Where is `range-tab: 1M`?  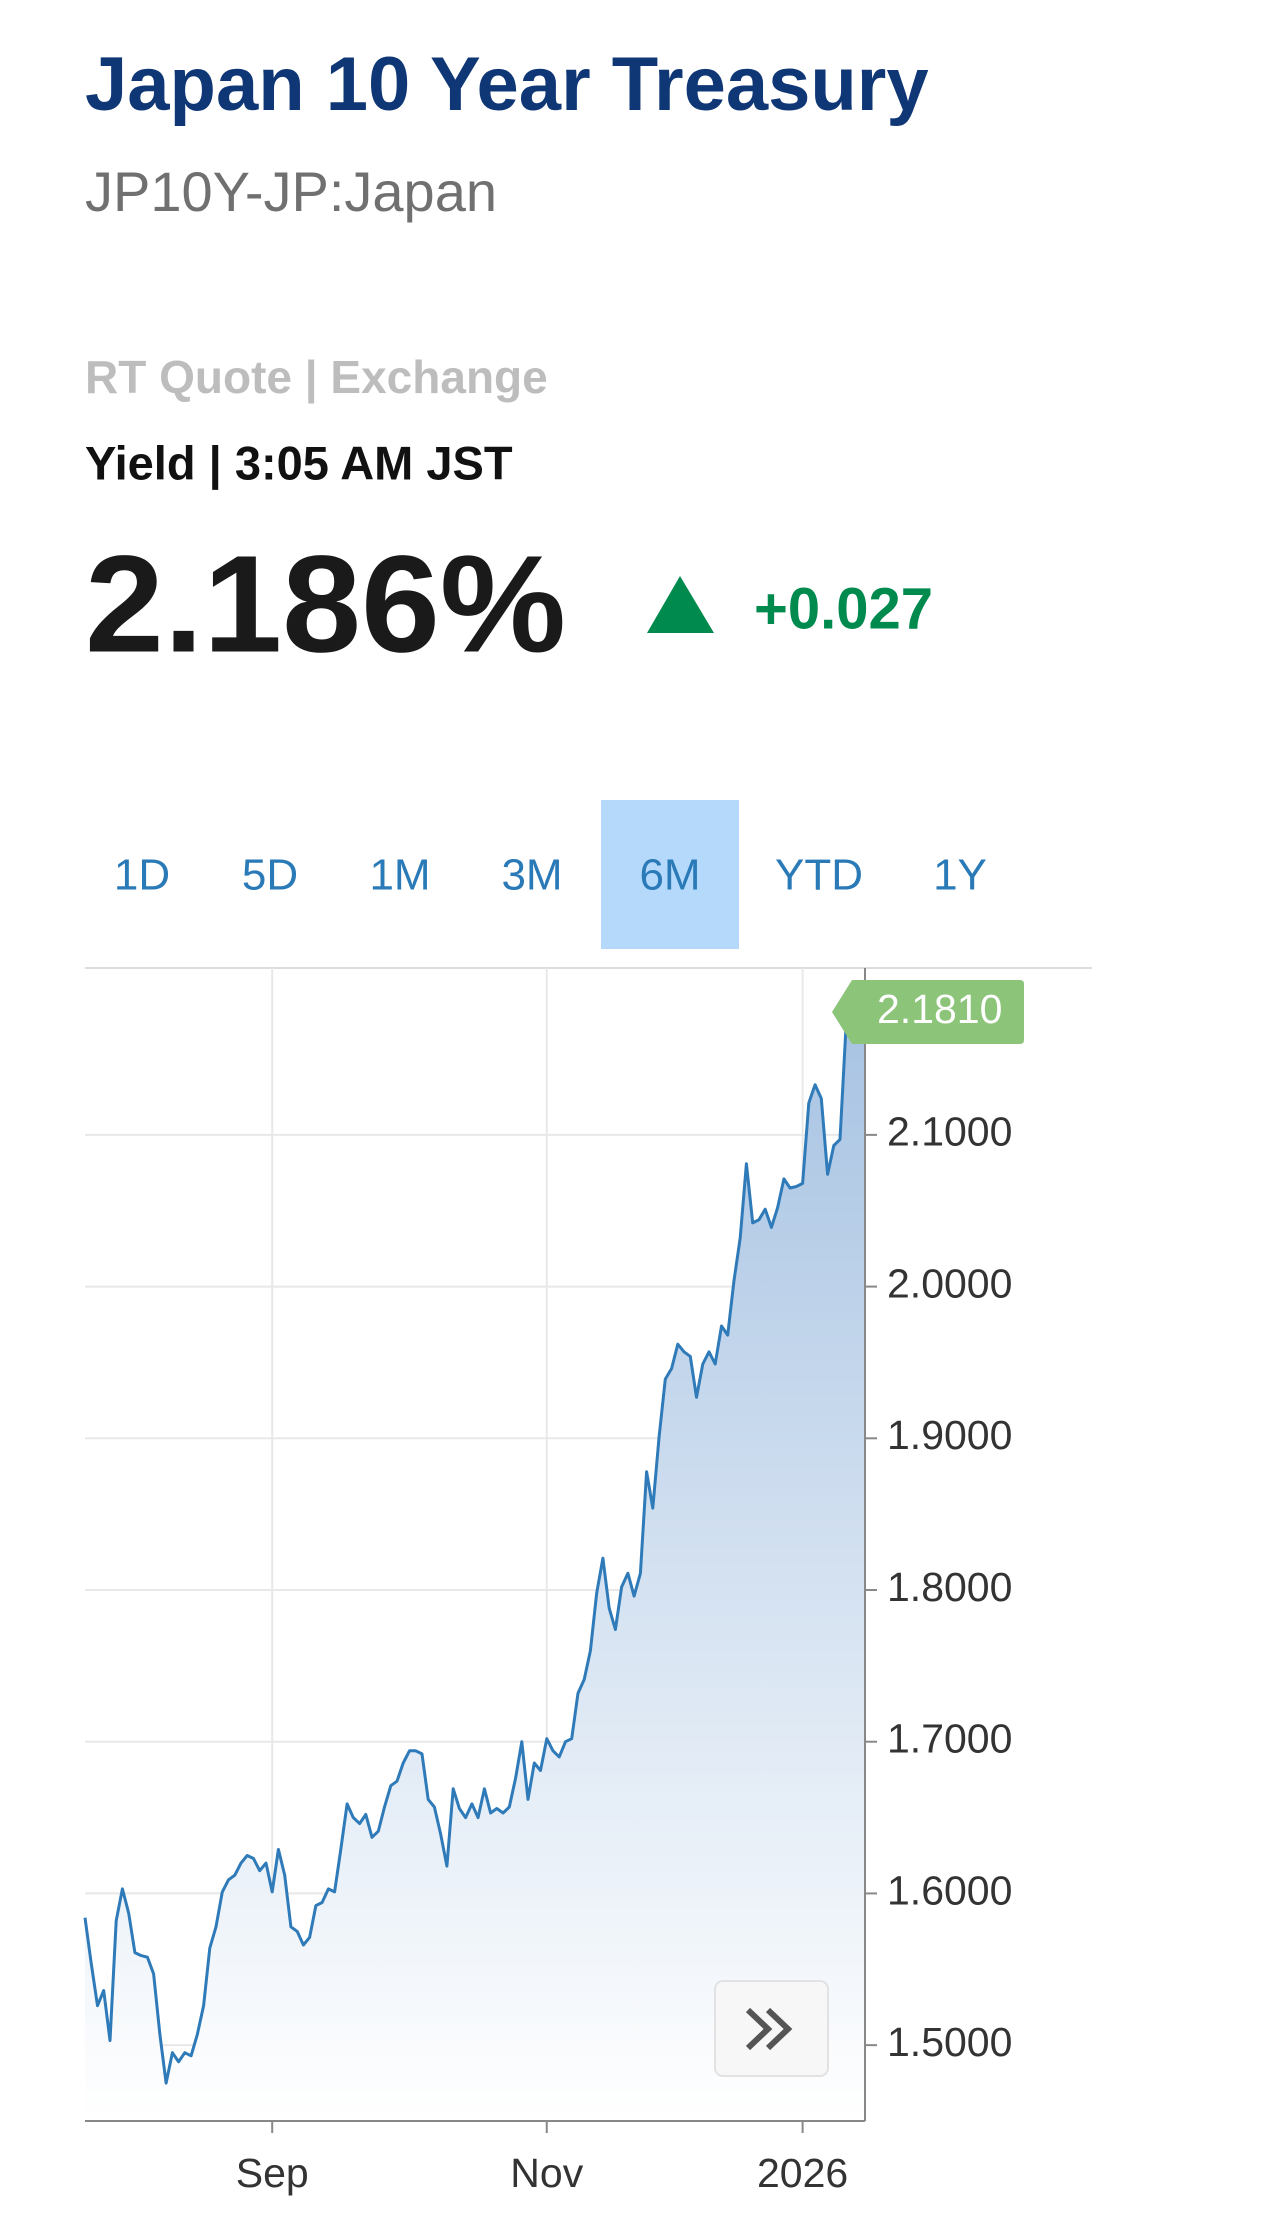 range-tab: 1M is located at coordinates (399, 875).